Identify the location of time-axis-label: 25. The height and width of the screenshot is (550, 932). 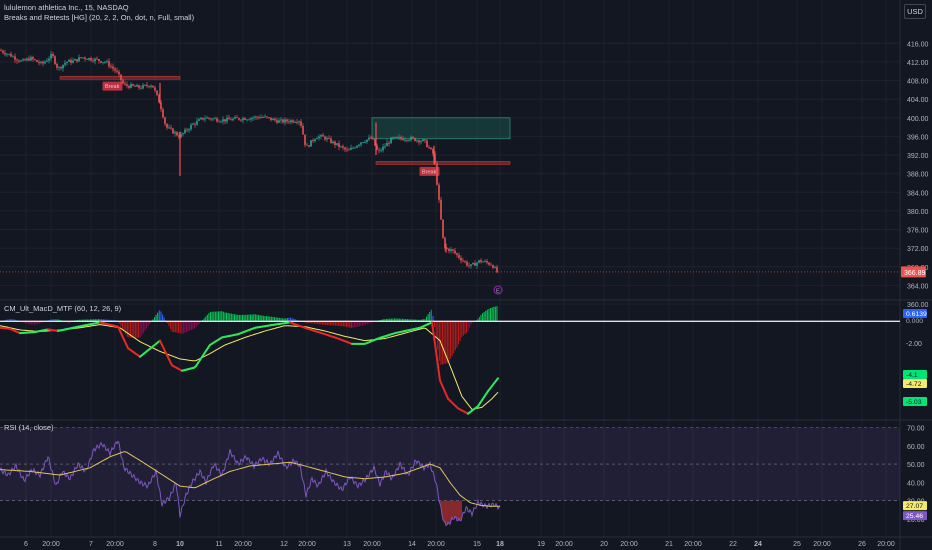
(797, 544).